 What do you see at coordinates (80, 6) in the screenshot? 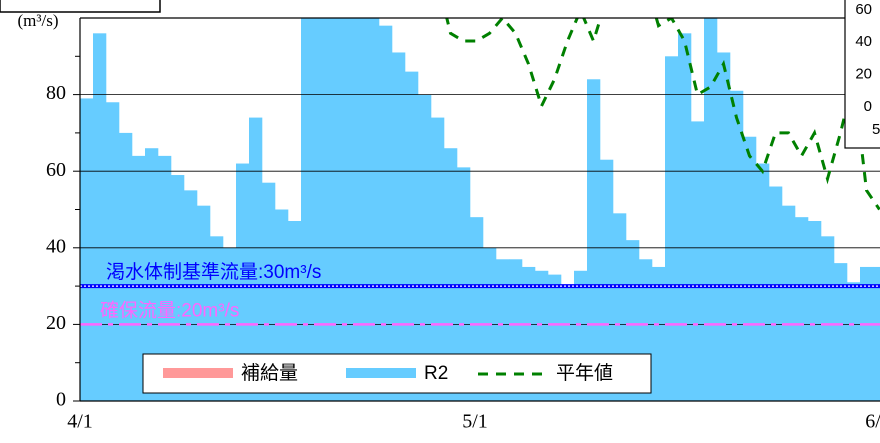
I see `header-box` at bounding box center [80, 6].